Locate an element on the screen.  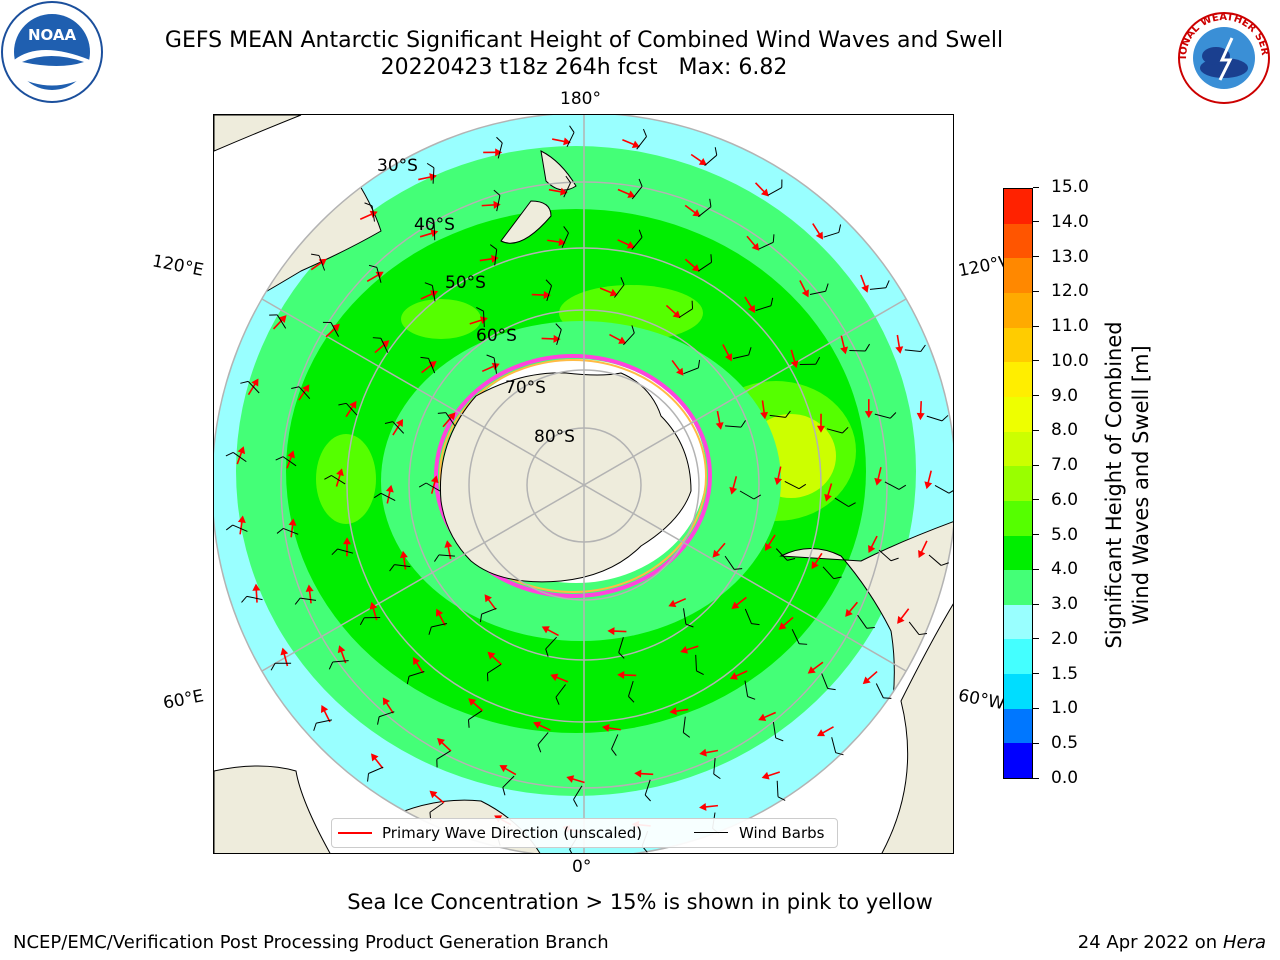
lat-label-30s: 30°S is located at coordinates (397, 166).